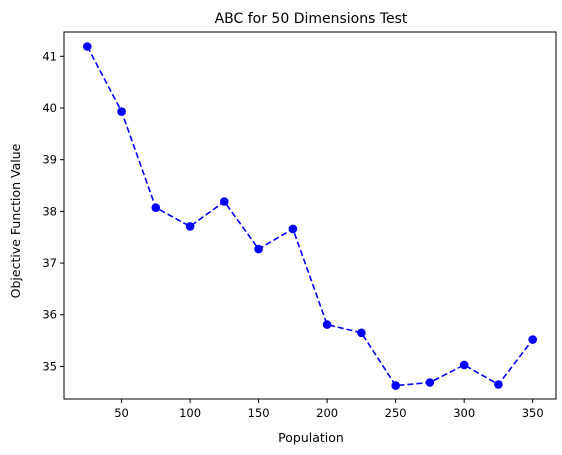 This screenshot has height=455, width=562. Describe the element at coordinates (49, 366) in the screenshot. I see `y-tick-label: 35` at that location.